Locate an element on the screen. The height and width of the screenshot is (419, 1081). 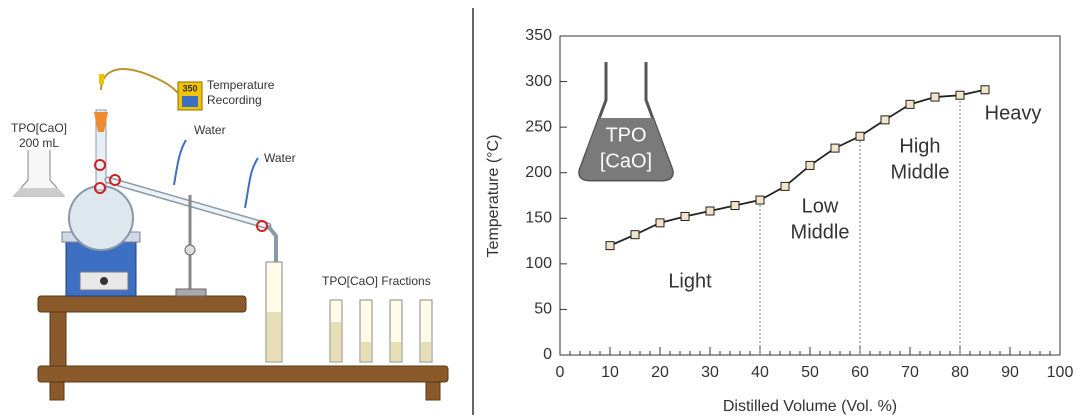
y-tick-label: 200 is located at coordinates (538, 172).